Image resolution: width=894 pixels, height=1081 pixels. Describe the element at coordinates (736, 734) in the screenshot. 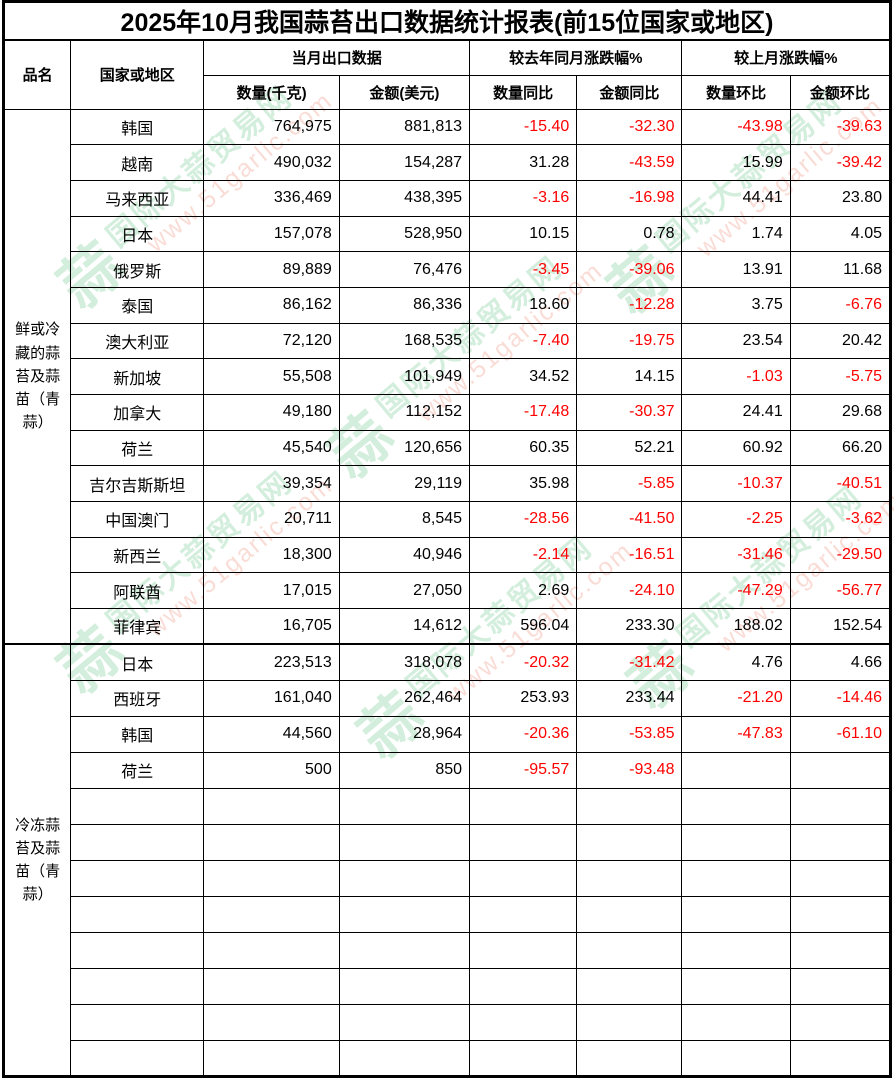

I see `qty-mom-cell: -47.83` at that location.